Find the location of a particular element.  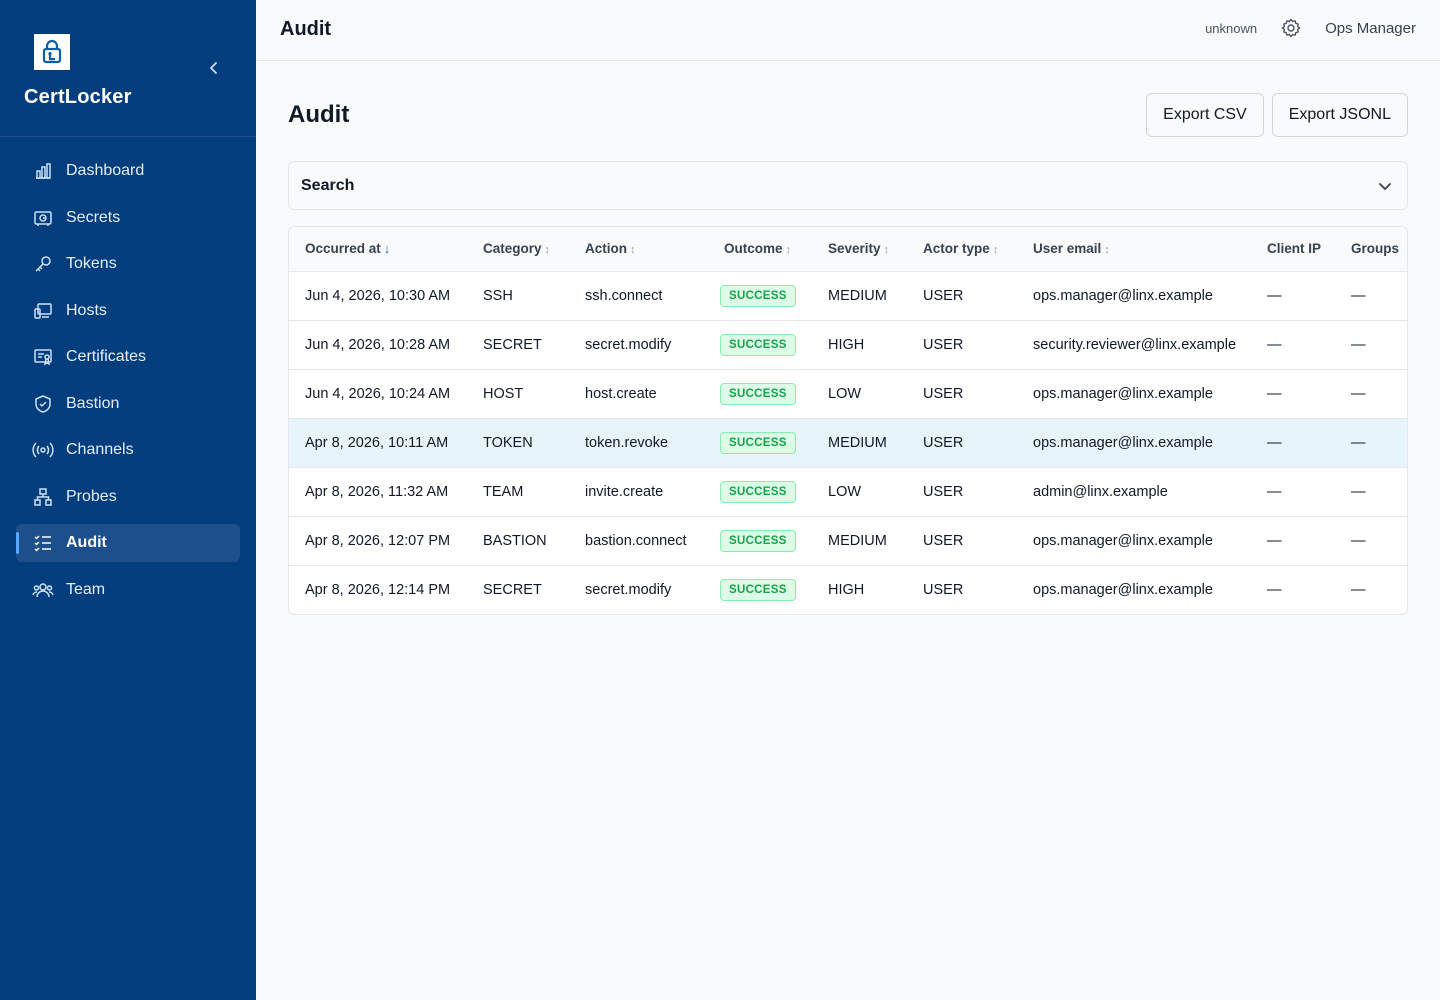

column-header-actor-type: Actor type ↕ is located at coordinates (962, 249).